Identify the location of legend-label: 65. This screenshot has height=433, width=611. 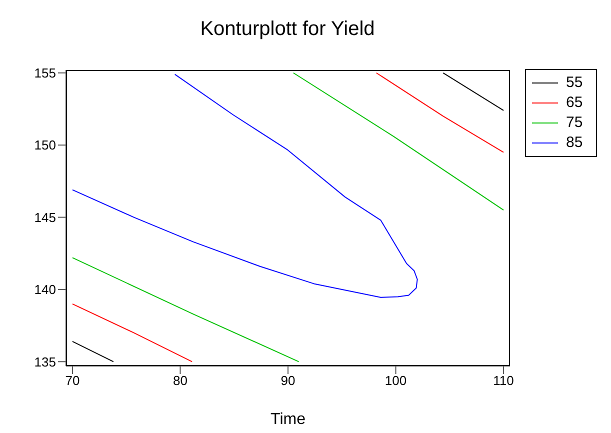
(574, 103).